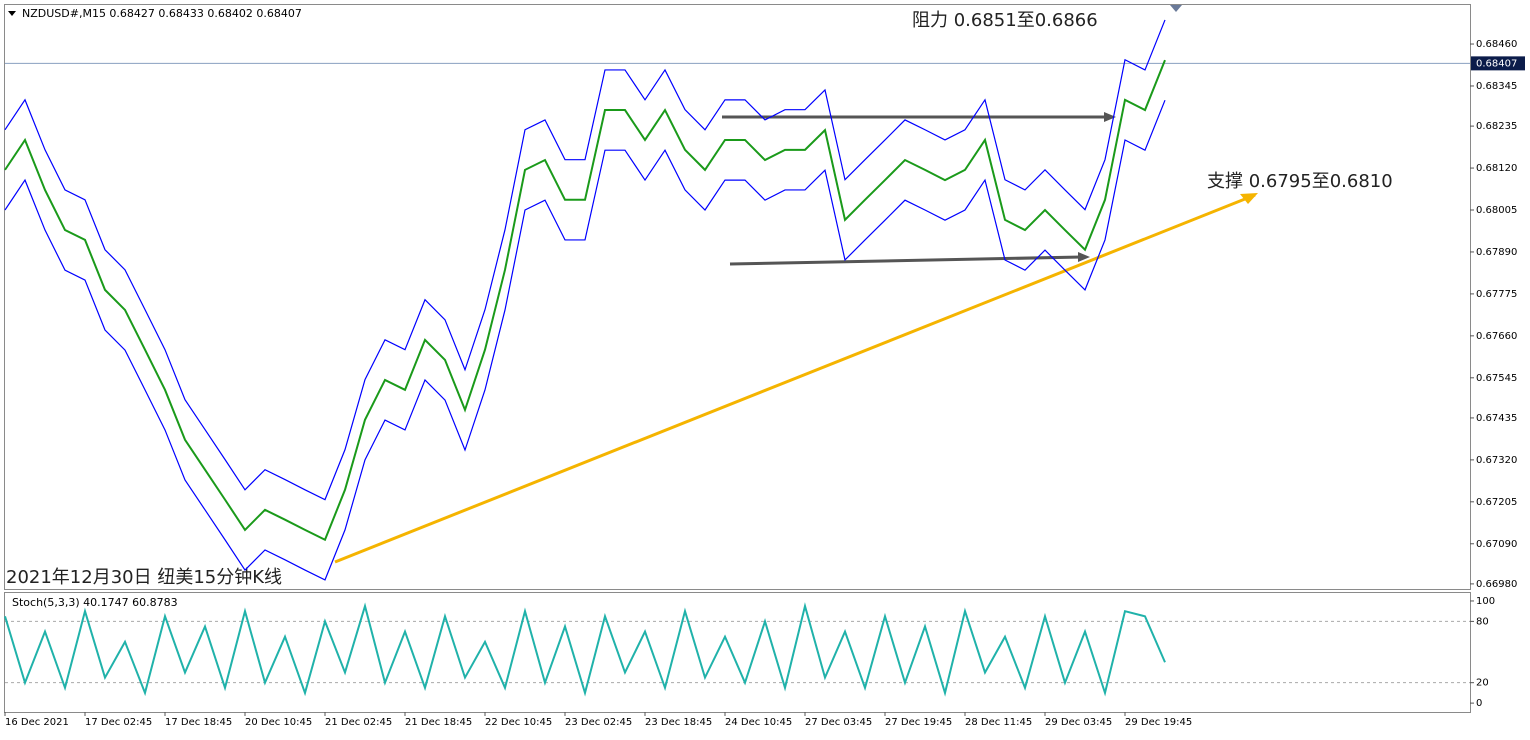  Describe the element at coordinates (1482, 683) in the screenshot. I see `y-tick-label: 20` at that location.